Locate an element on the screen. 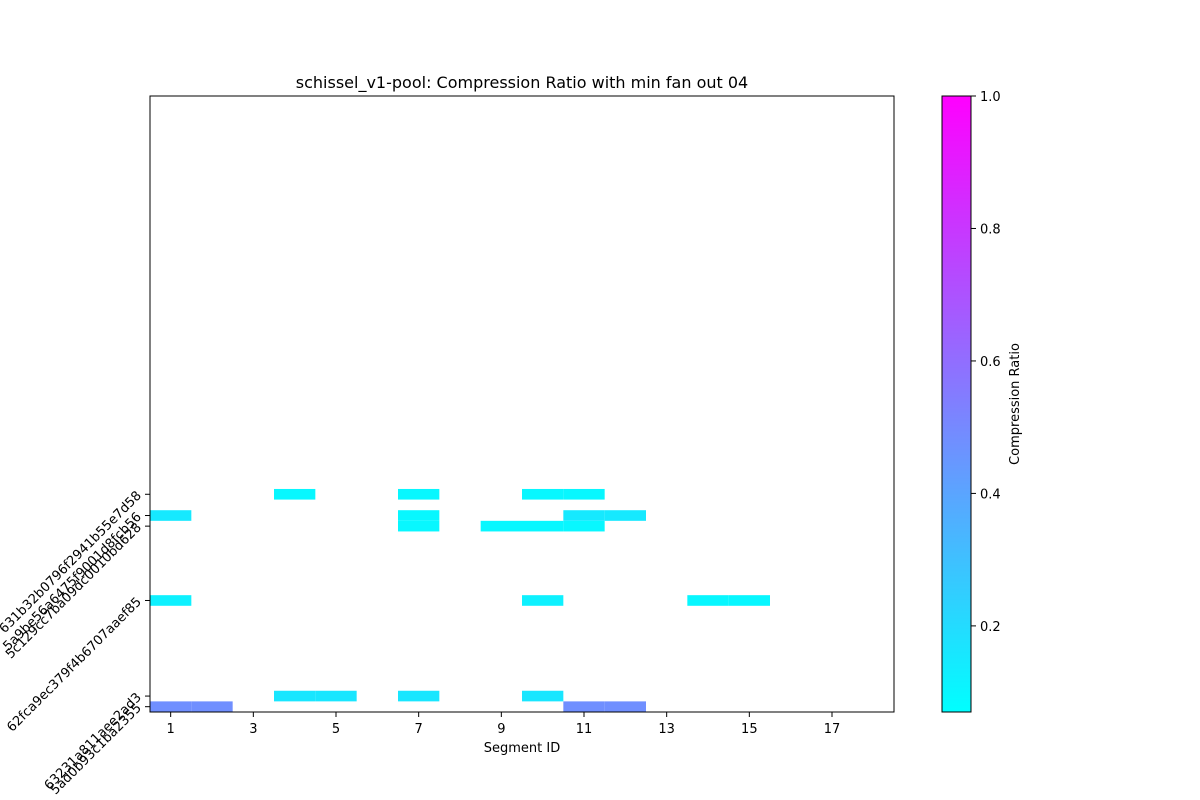 The image size is (1200, 800). colorbar-tick-label: 0.4 is located at coordinates (990, 494).